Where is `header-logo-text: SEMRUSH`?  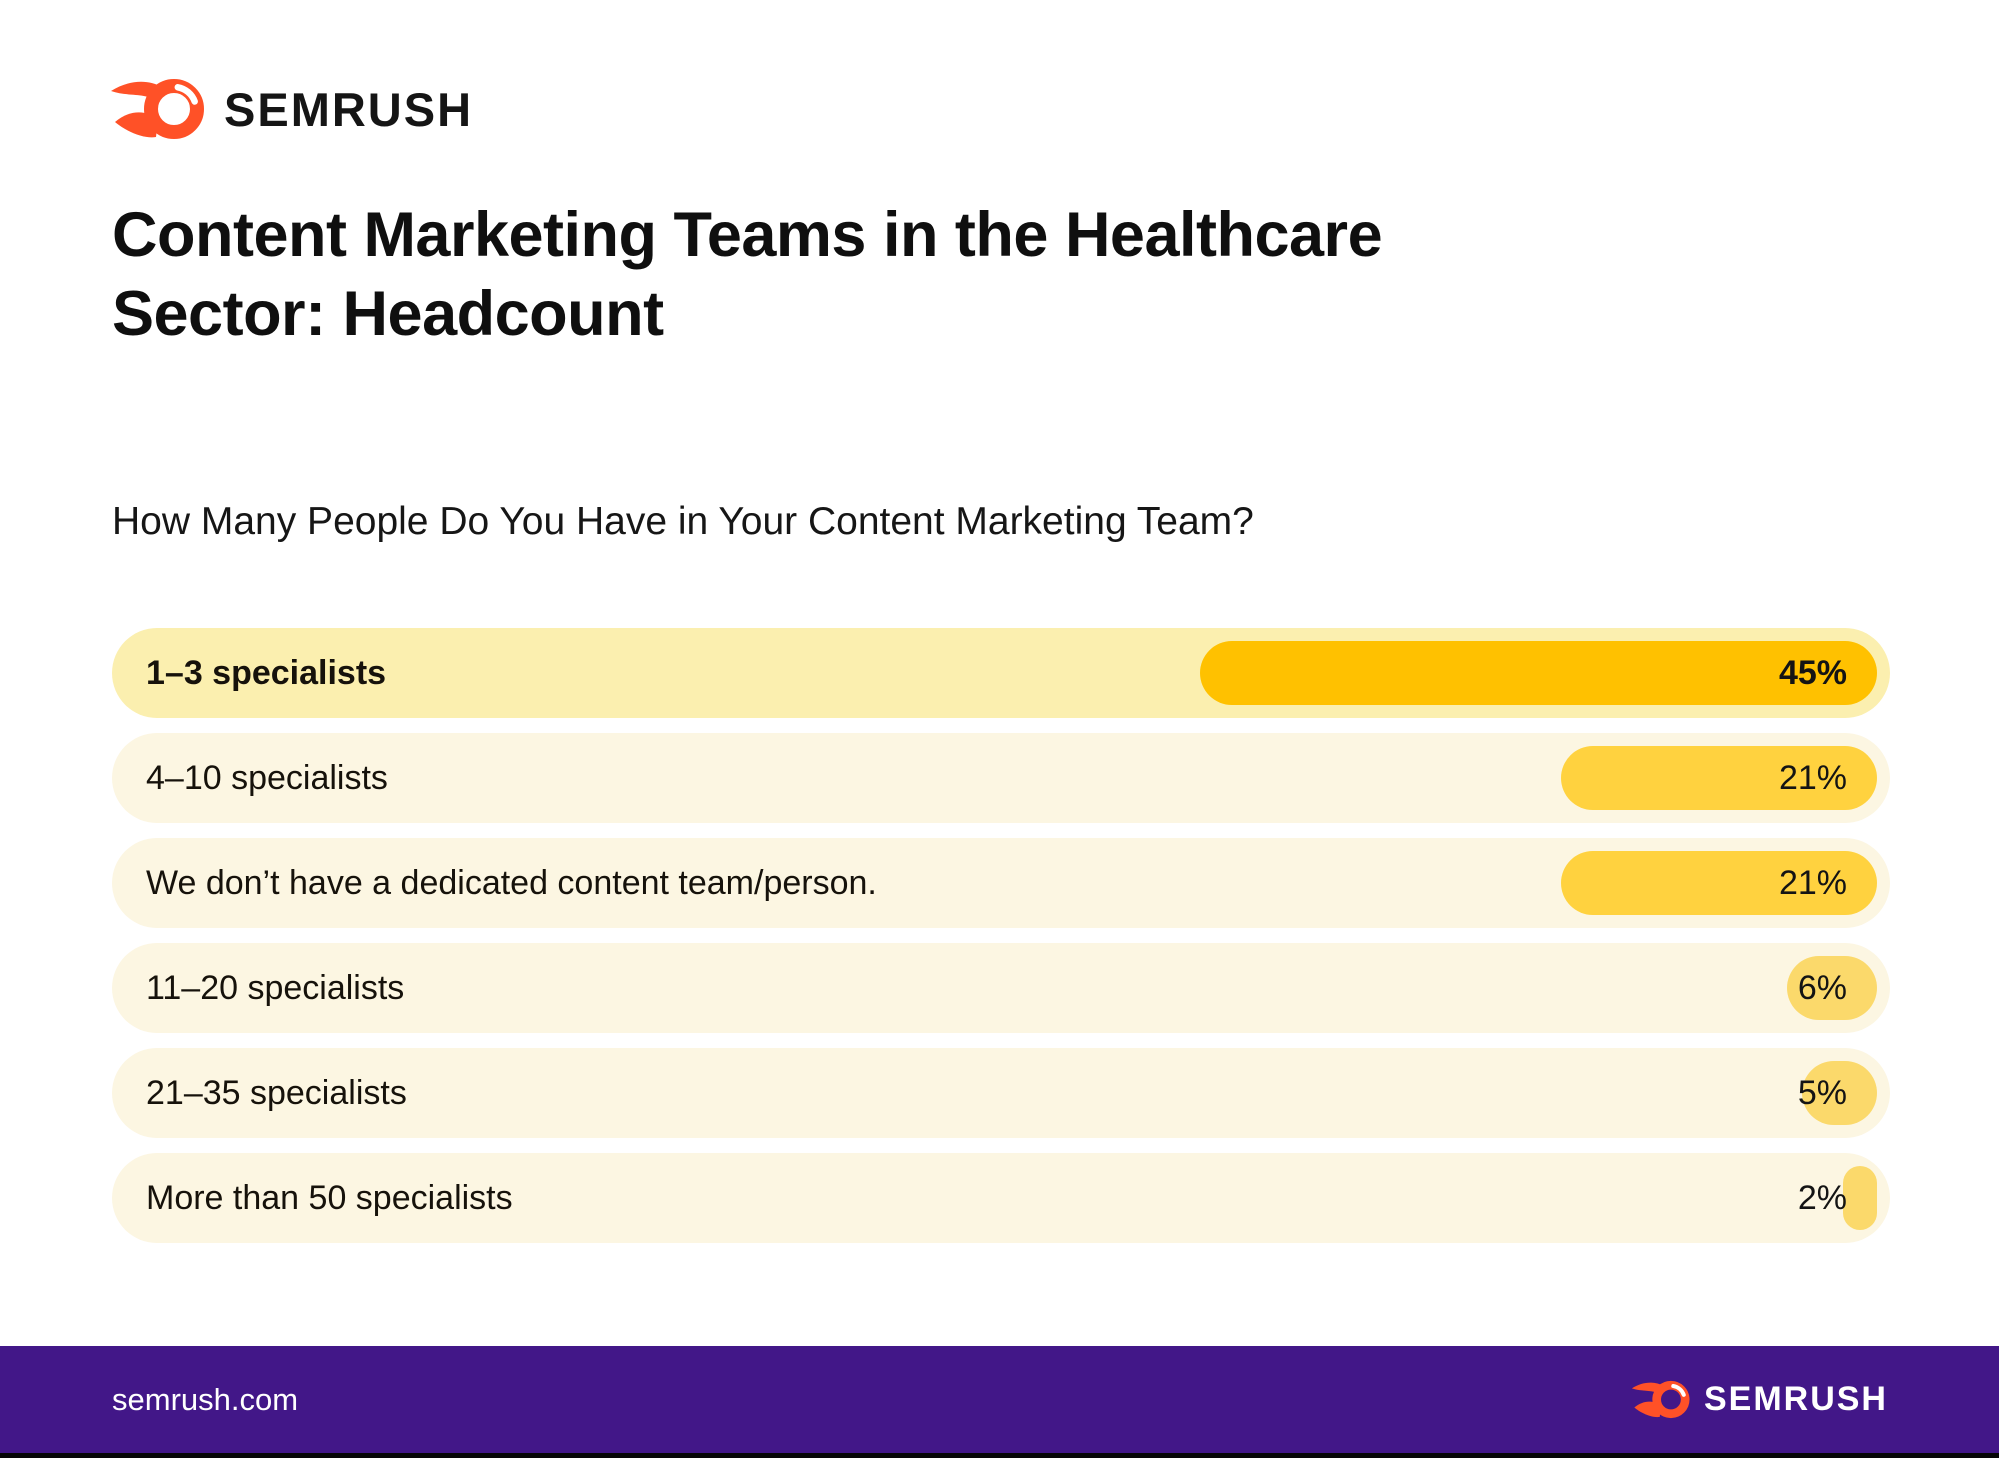
header-logo-text: SEMRUSH is located at coordinates (349, 109).